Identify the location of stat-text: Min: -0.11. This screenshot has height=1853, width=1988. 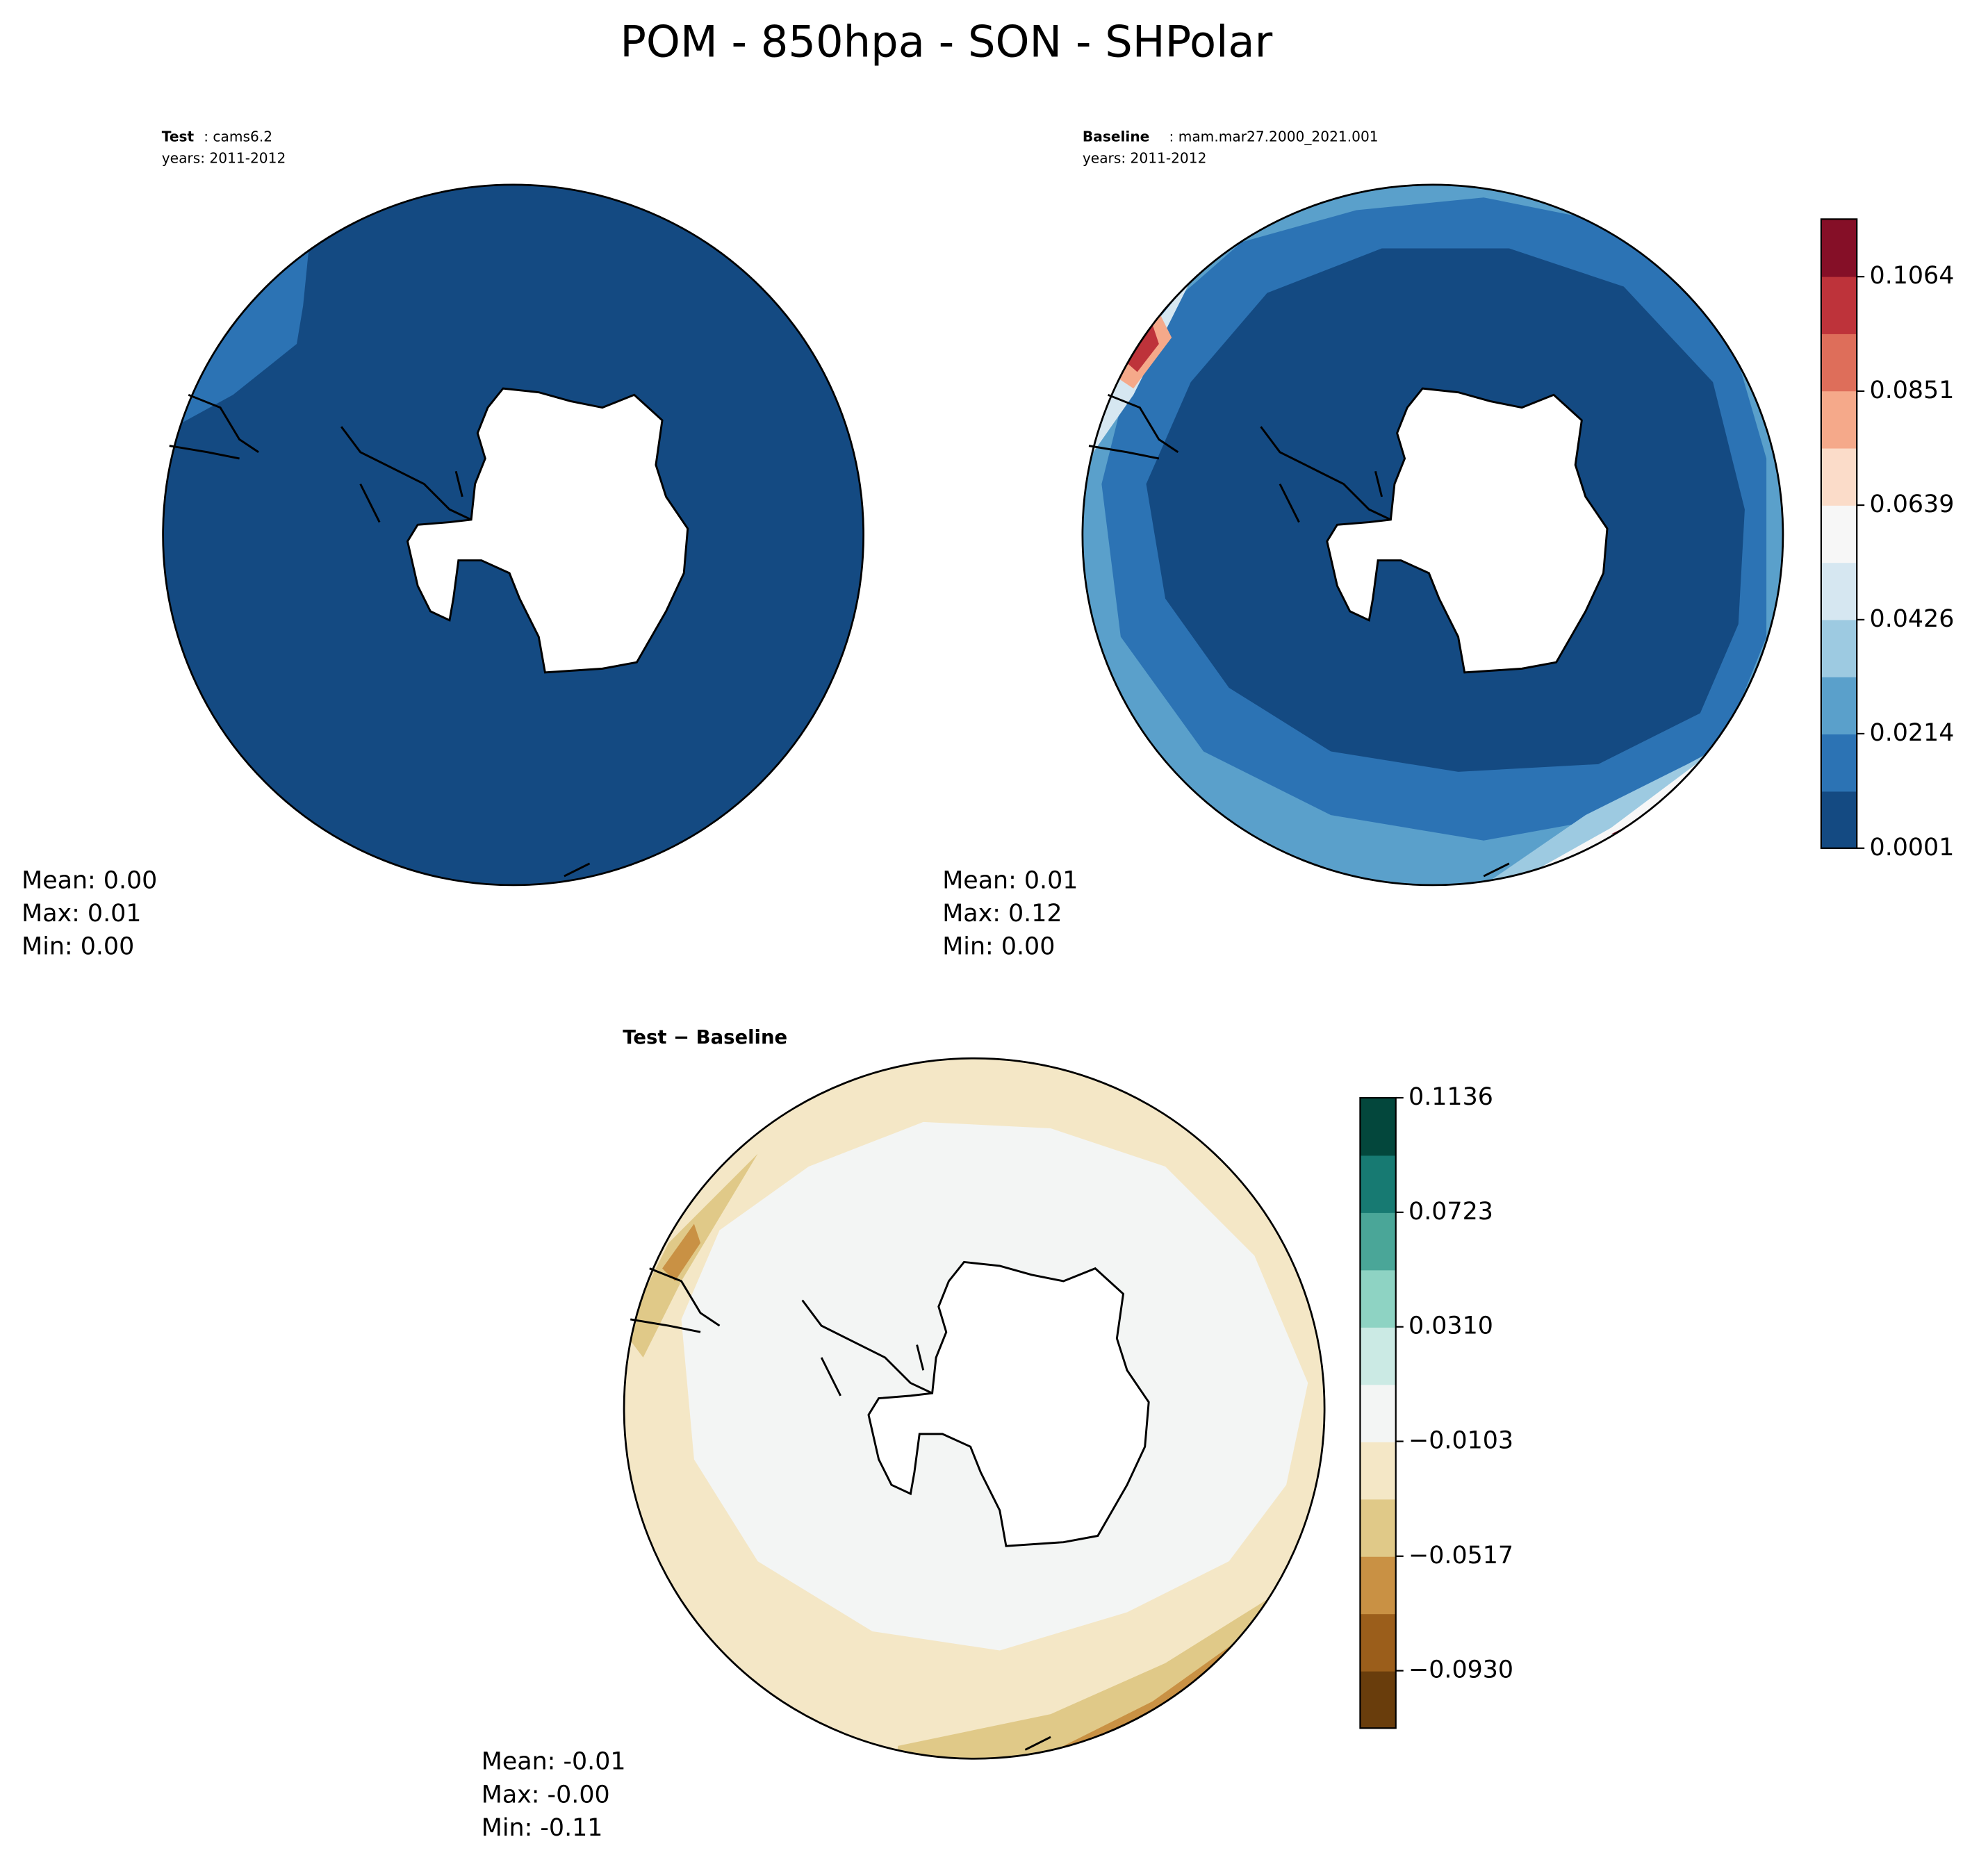
(542, 1828).